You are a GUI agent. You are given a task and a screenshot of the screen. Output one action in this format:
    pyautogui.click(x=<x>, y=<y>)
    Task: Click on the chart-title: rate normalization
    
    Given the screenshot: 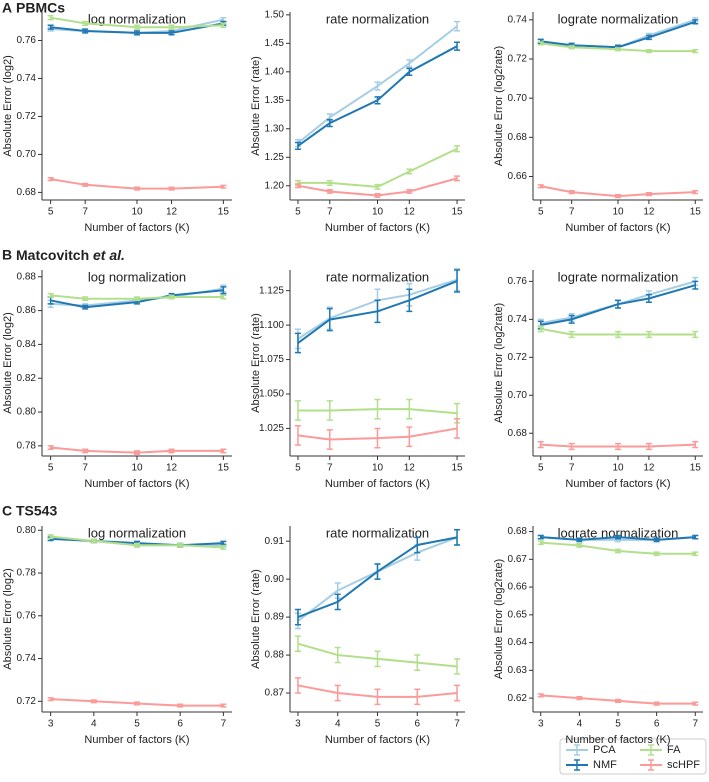 What is the action you would take?
    pyautogui.click(x=377, y=532)
    